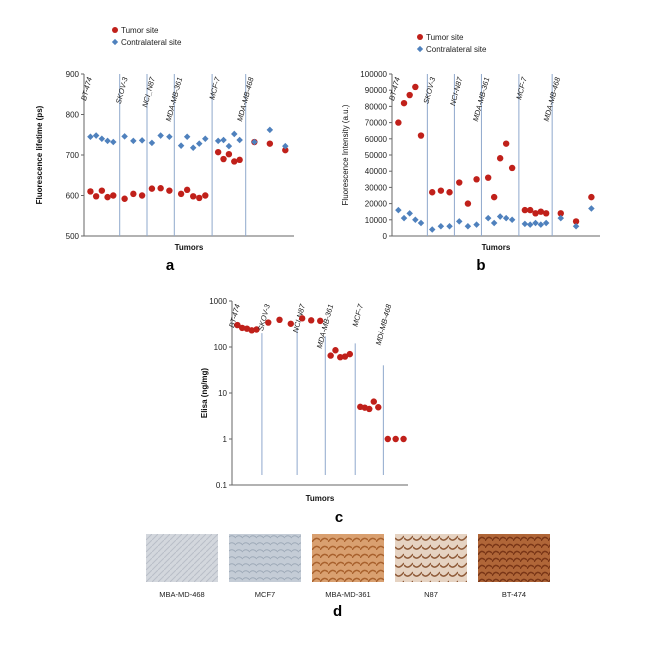  Describe the element at coordinates (225, 439) in the screenshot. I see `y-tick-label: 1` at that location.